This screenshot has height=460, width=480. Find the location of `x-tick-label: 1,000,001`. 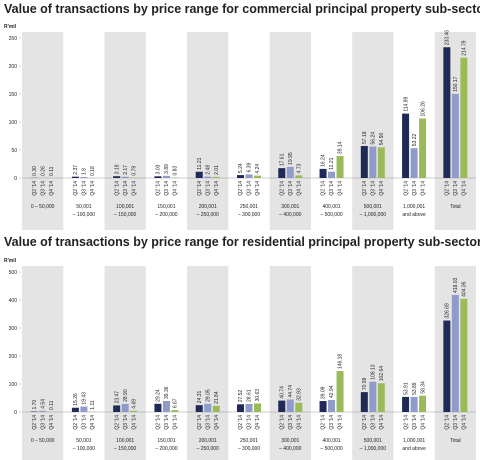

x-tick-label: 1,000,001 is located at coordinates (414, 441).